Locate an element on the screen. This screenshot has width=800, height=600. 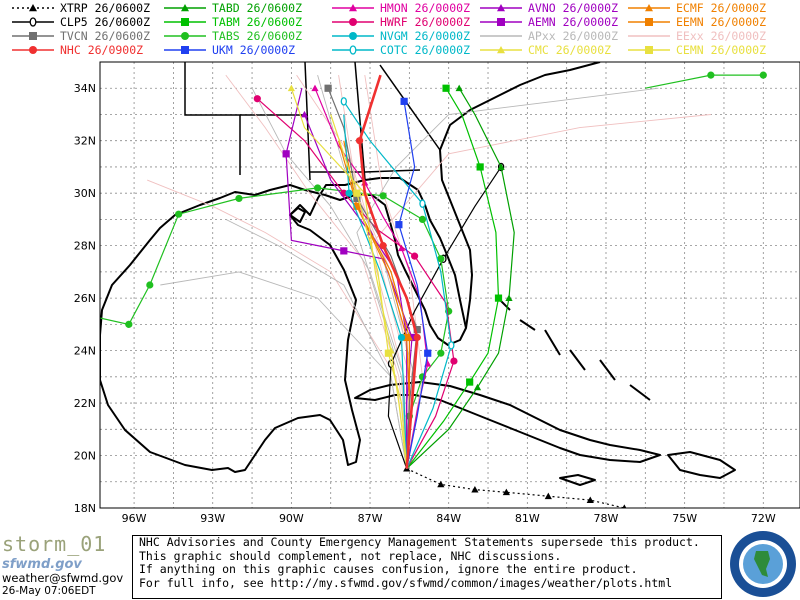
track-cemn is located at coordinates (369, 291).